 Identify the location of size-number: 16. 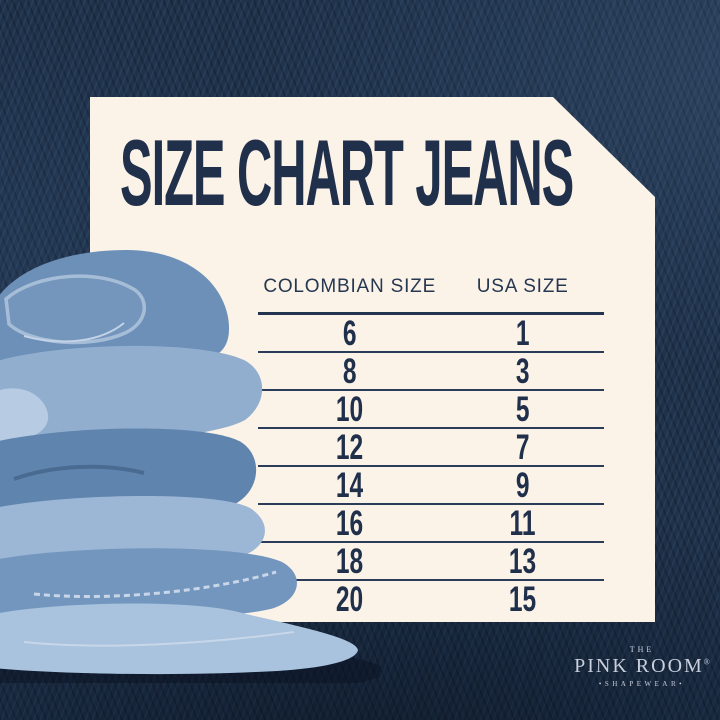
(350, 523).